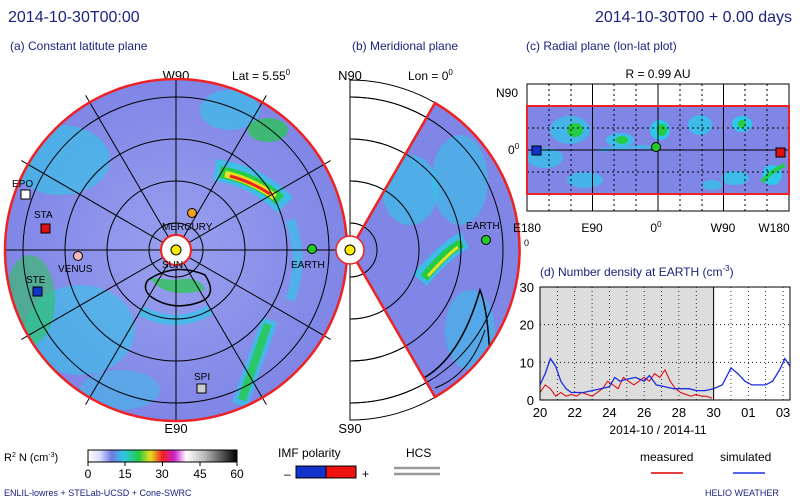 The width and height of the screenshot is (800, 500). Describe the element at coordinates (350, 250) in the screenshot. I see `panel-b-sun-marker` at that location.